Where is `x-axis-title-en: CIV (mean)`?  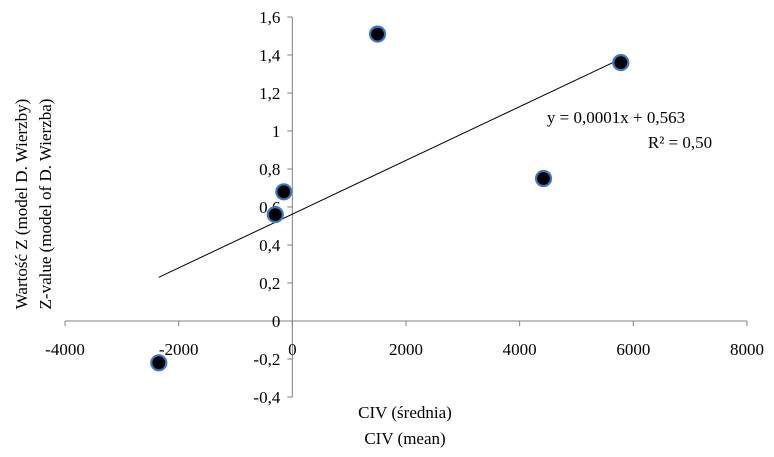 x-axis-title-en: CIV (mean) is located at coordinates (404, 438).